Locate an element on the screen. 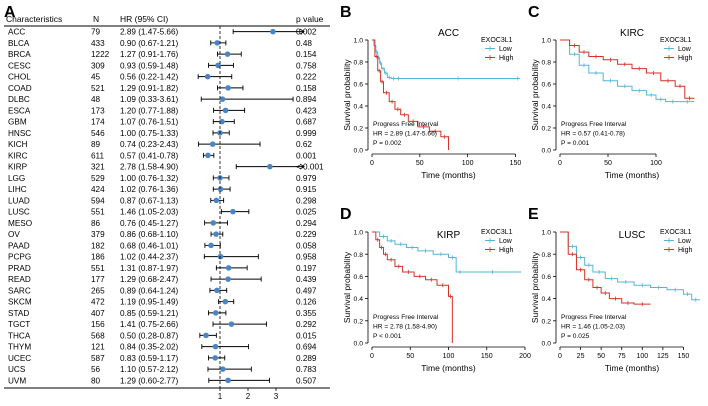  row-p-value: 0.999 is located at coordinates (306, 133).